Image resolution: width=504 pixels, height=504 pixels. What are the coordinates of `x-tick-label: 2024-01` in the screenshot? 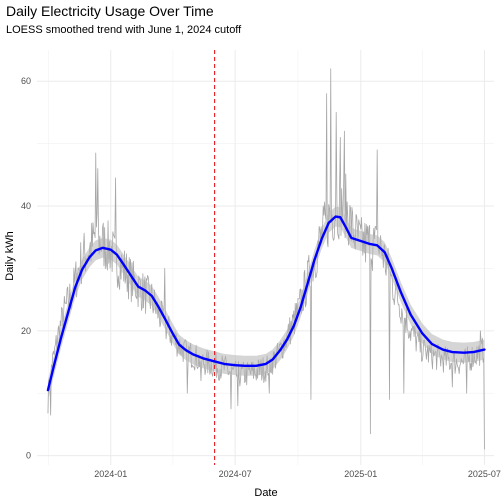 It's located at (110, 474).